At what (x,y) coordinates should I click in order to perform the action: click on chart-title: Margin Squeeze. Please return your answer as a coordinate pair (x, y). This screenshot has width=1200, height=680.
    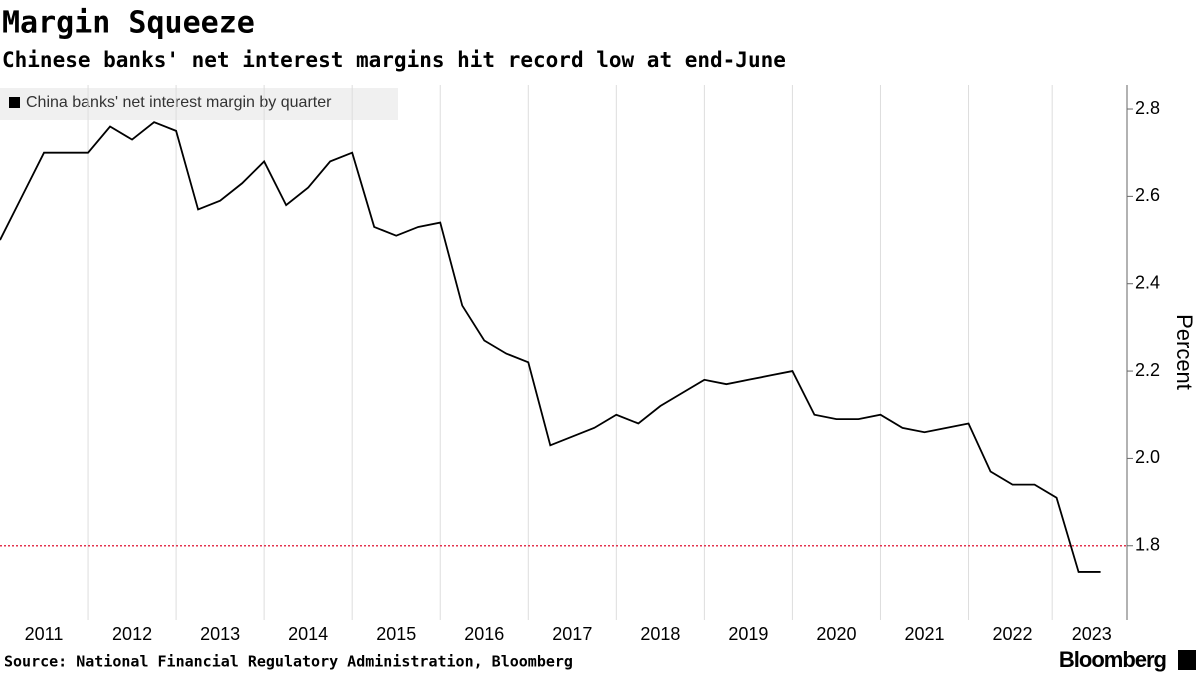
    Looking at the image, I should click on (128, 23).